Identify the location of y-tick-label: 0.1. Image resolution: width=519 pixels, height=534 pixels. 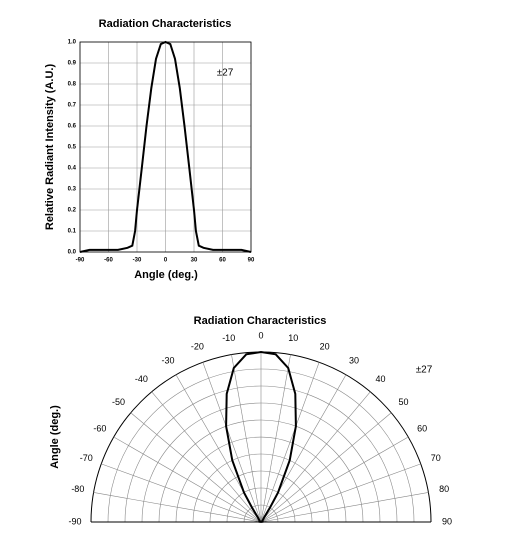
(72, 232).